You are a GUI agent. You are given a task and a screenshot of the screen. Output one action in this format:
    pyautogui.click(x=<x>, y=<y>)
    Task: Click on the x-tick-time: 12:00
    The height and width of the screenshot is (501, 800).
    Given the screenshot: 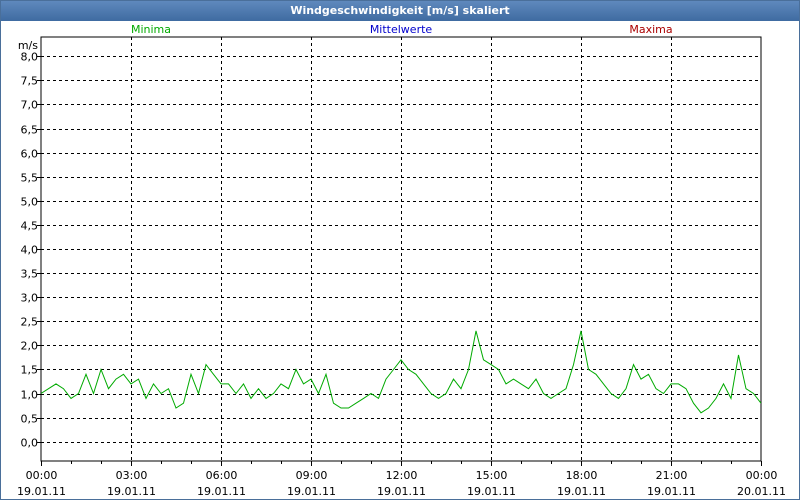 What is the action you would take?
    pyautogui.click(x=402, y=475)
    